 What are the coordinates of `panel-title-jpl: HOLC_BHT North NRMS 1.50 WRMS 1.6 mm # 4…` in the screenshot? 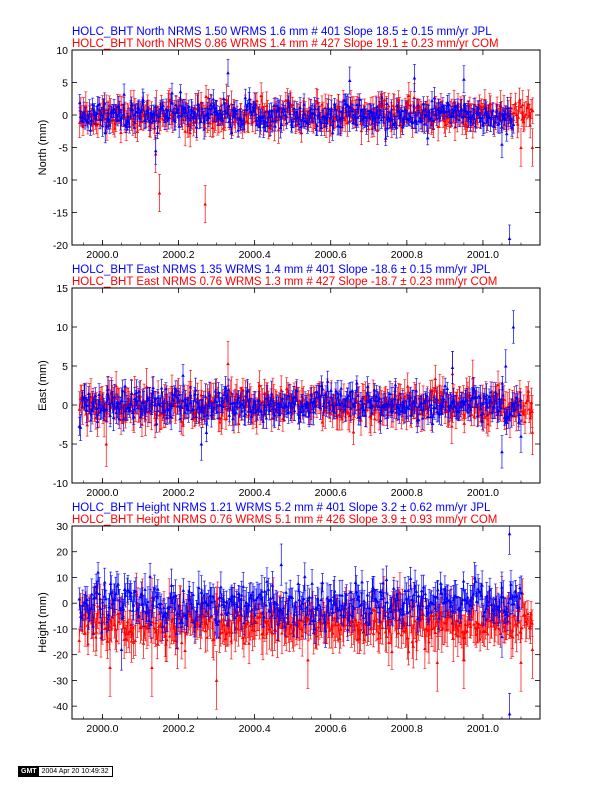 It's located at (282, 32).